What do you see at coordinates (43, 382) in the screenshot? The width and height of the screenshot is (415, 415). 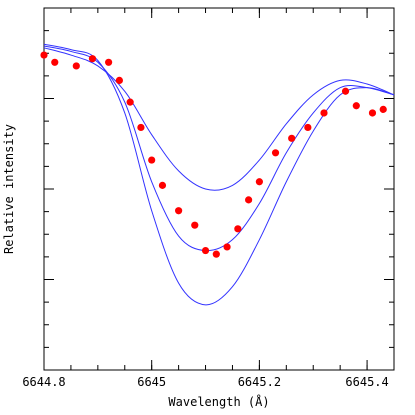 I see `x-tick-label: 6644.8` at bounding box center [43, 382].